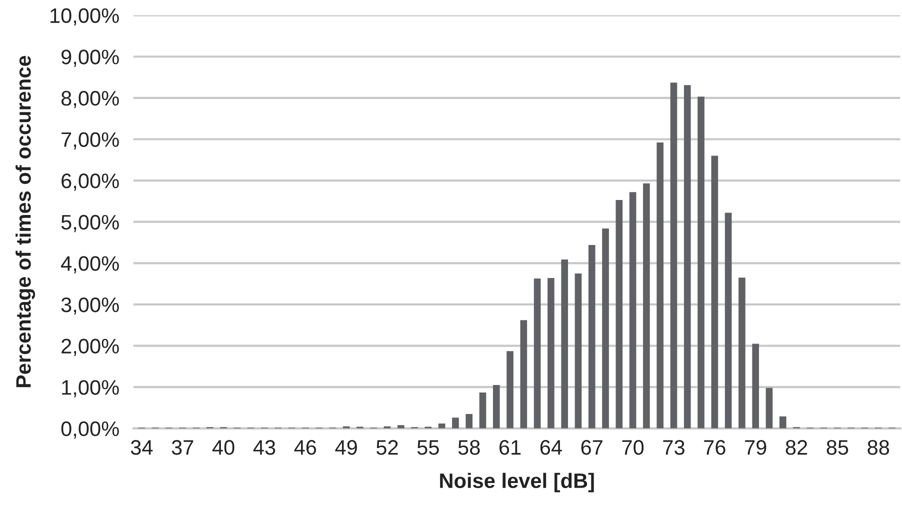 The image size is (902, 510). Describe the element at coordinates (551, 447) in the screenshot. I see `x-tick-label: 64` at that location.